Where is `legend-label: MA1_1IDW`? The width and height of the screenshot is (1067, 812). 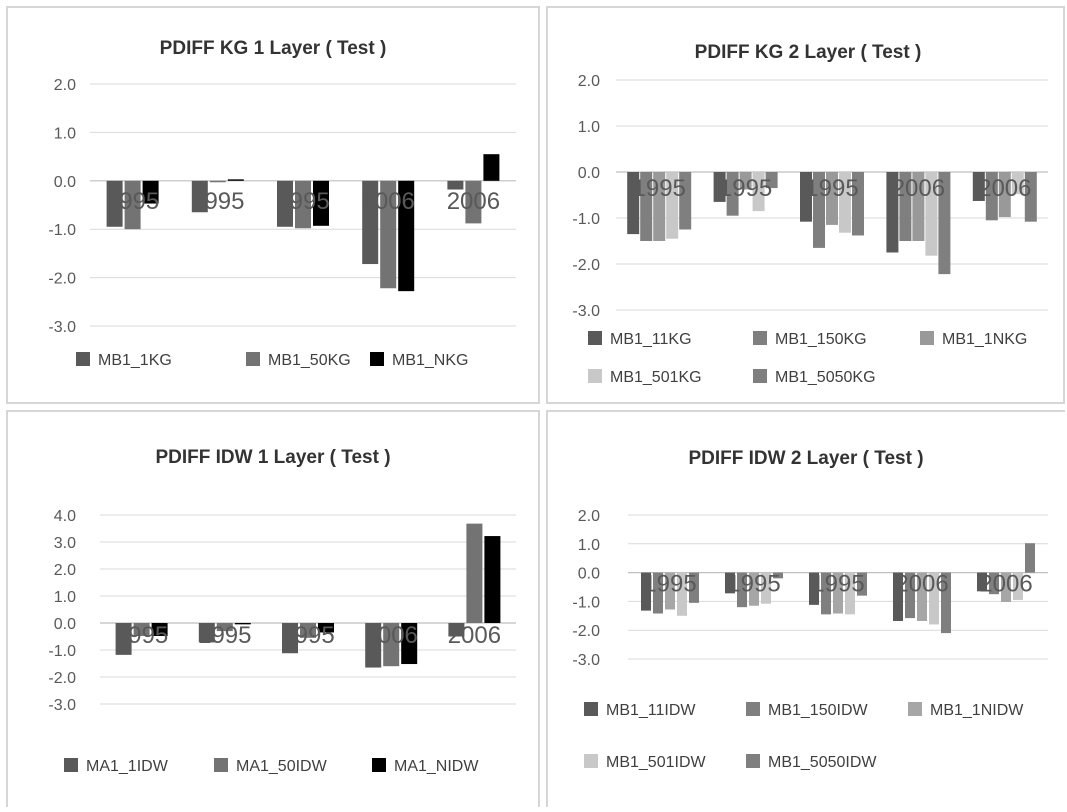
legend-label: MA1_1IDW is located at coordinates (127, 766).